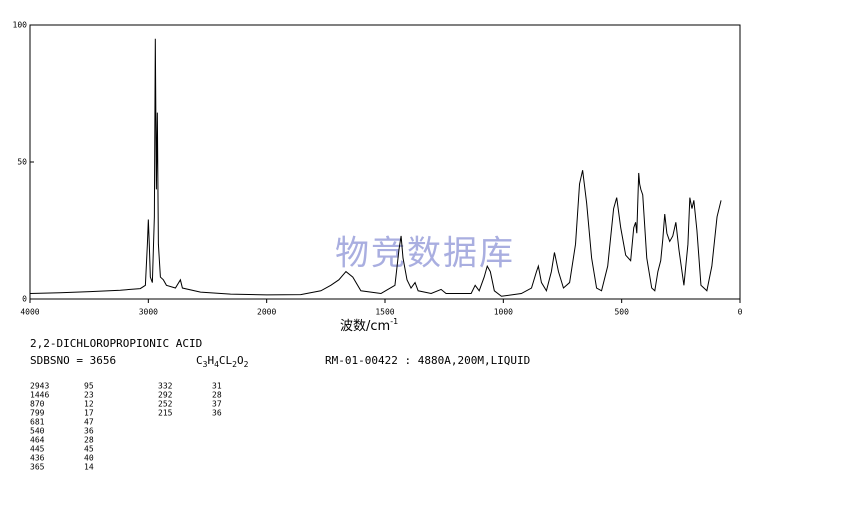  What do you see at coordinates (394, 321) in the screenshot?
I see `x-axis-label-sup: -1` at bounding box center [394, 321].